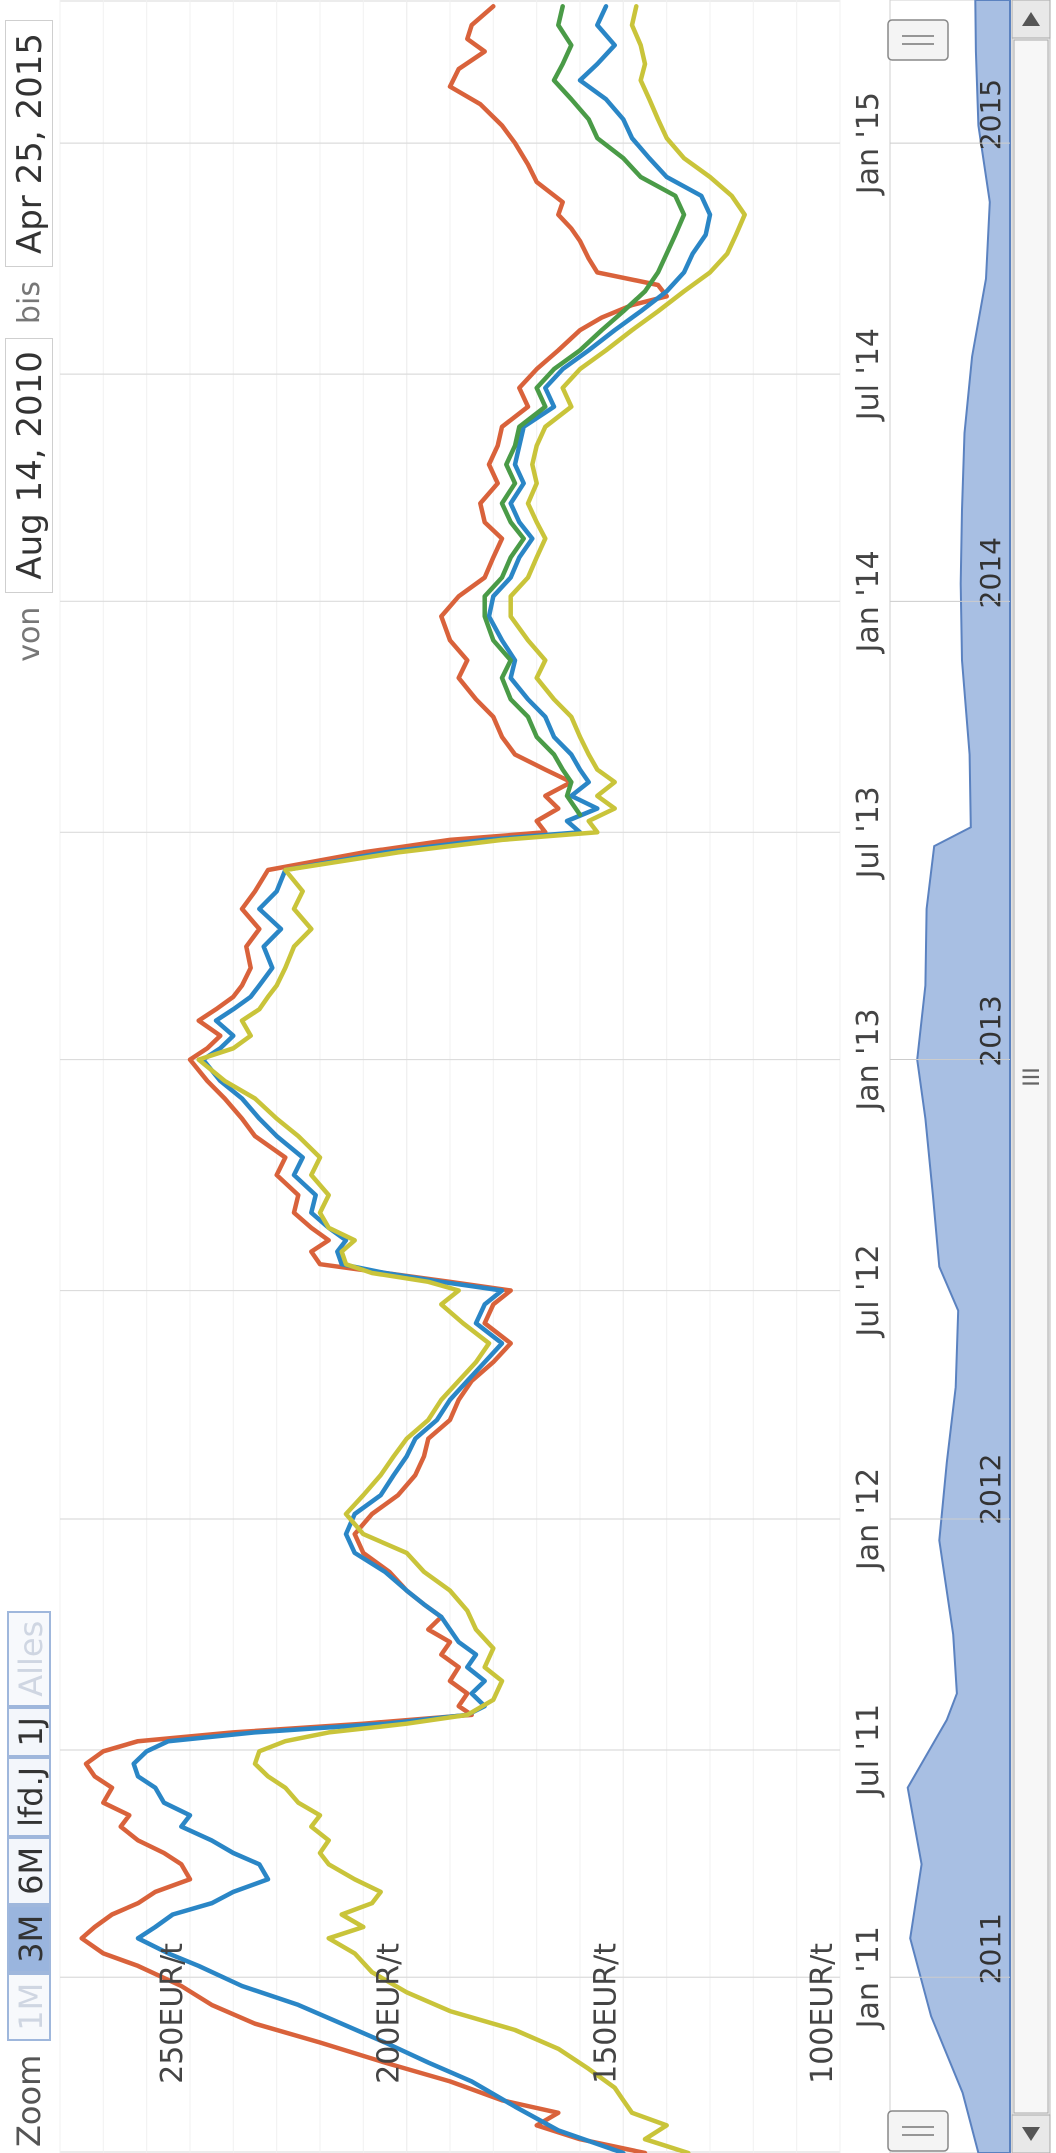  Describe the element at coordinates (29, 144) in the screenshot. I see `to-date-input: Apr 25, 2015` at that location.